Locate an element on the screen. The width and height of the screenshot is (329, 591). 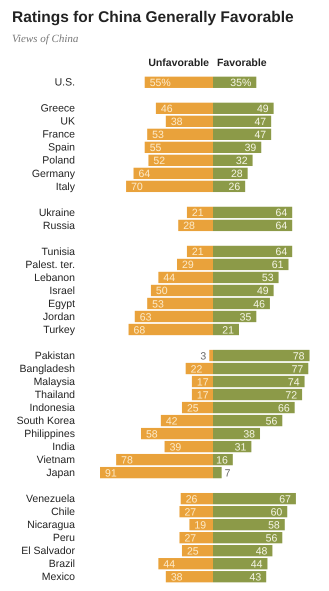
data-label: 70 is located at coordinates (137, 187).